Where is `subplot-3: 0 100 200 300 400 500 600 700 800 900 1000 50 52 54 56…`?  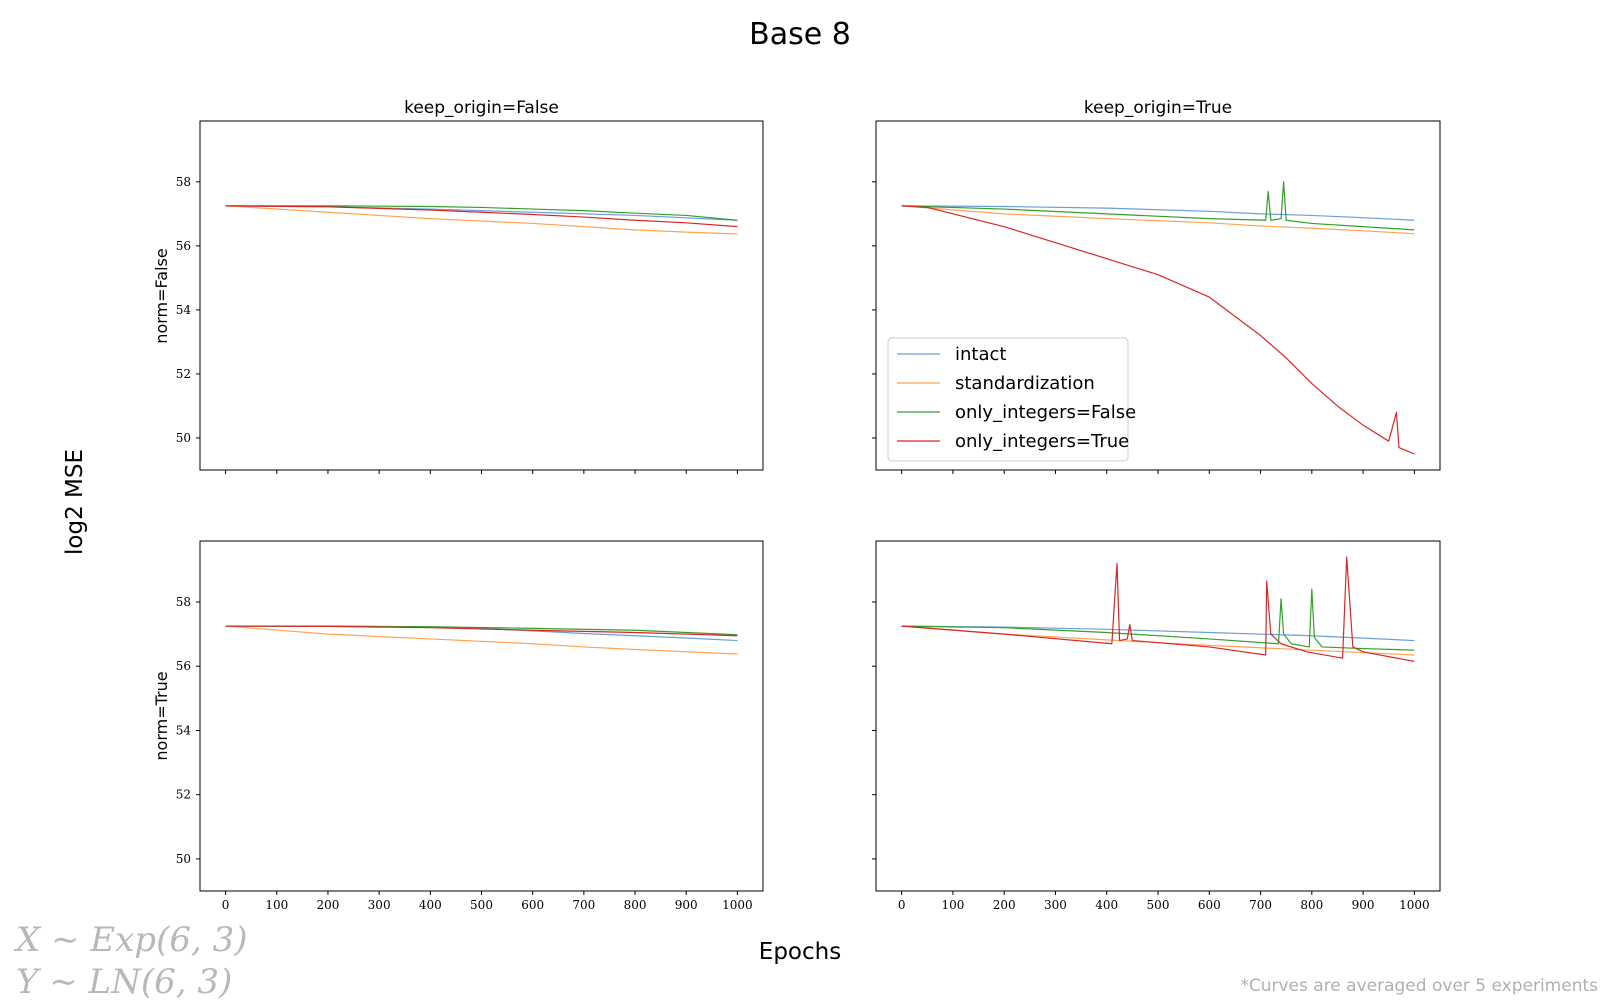
subplot-3: 0 100 200 300 400 500 600 700 800 900 1000 50 52 54 56… is located at coordinates (470, 726).